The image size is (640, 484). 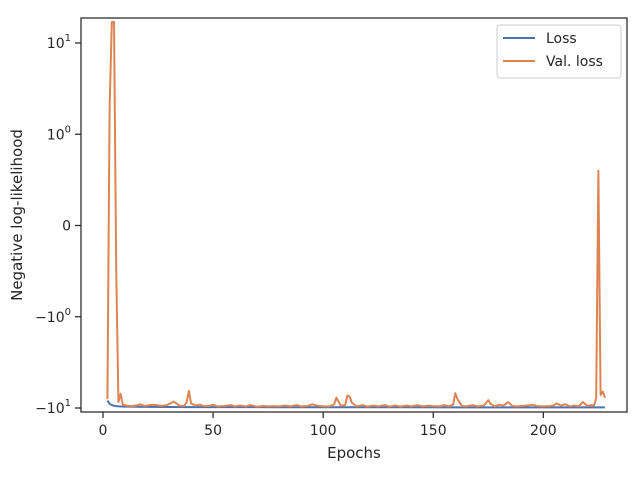 What do you see at coordinates (17, 215) in the screenshot?
I see `y-axis-label: Negative log-likelihood` at bounding box center [17, 215].